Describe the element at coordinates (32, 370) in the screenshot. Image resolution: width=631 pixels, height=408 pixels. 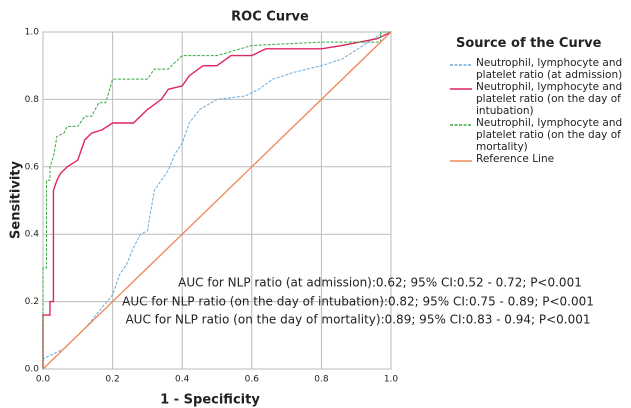
I see `y-tick-label: 0.0` at that location.